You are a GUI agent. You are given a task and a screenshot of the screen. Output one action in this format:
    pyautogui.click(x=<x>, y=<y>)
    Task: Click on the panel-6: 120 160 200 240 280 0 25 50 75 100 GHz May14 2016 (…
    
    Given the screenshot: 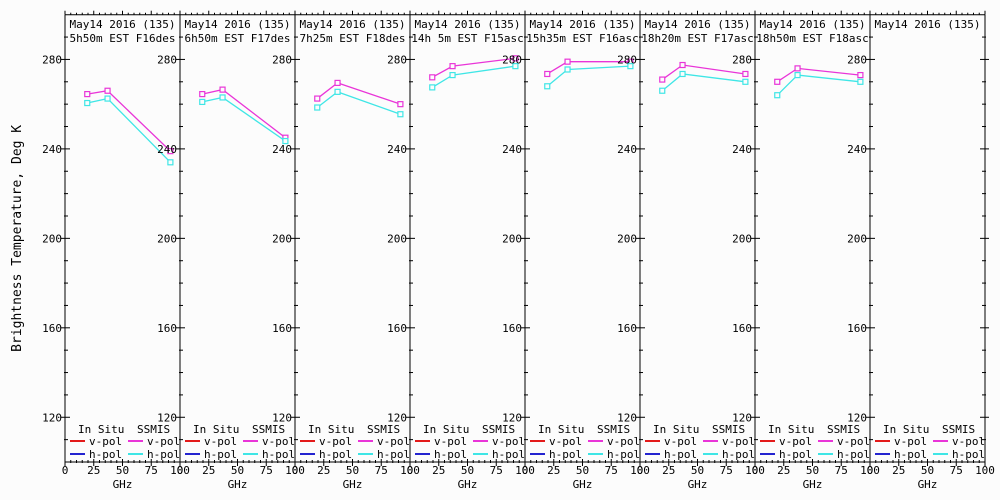 What is the action you would take?
    pyautogui.click(x=691, y=250)
    